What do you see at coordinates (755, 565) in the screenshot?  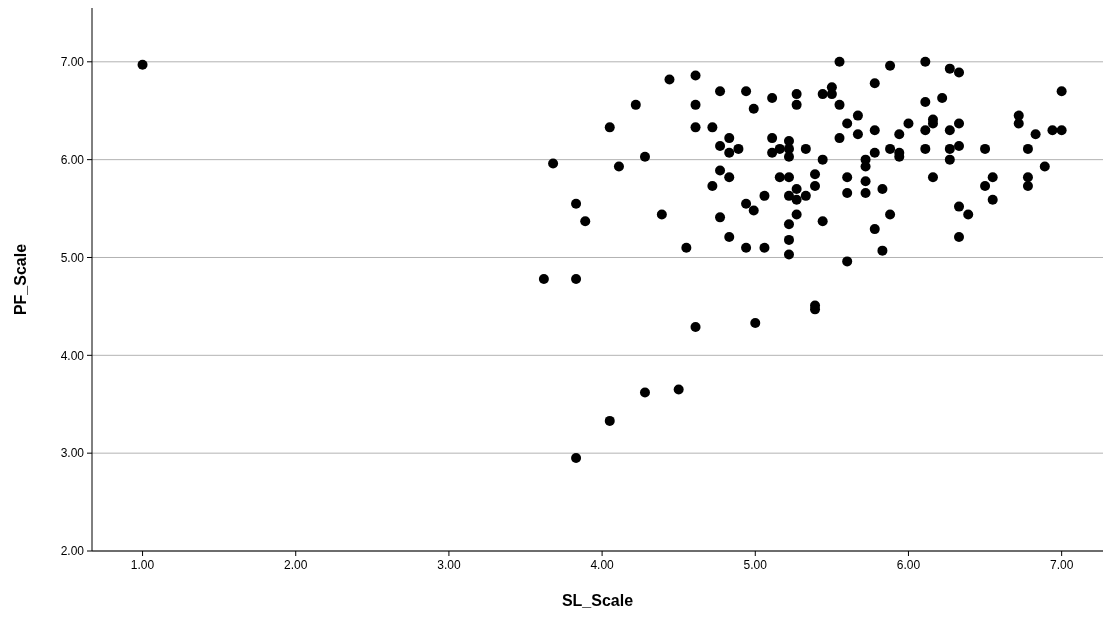 I see `x-tick-label: 5.00` at bounding box center [755, 565].